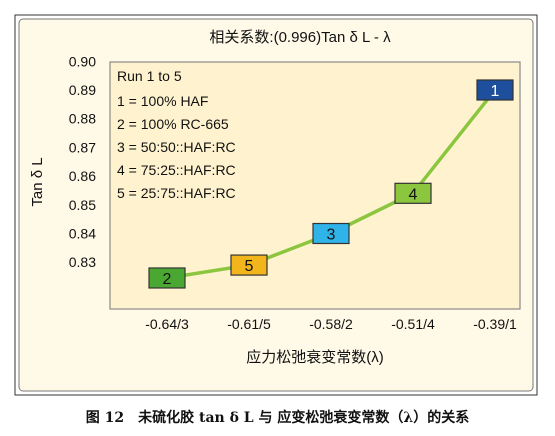 The height and width of the screenshot is (436, 555). What do you see at coordinates (495, 324) in the screenshot?
I see `x-tick-label: -0.39/1` at bounding box center [495, 324].